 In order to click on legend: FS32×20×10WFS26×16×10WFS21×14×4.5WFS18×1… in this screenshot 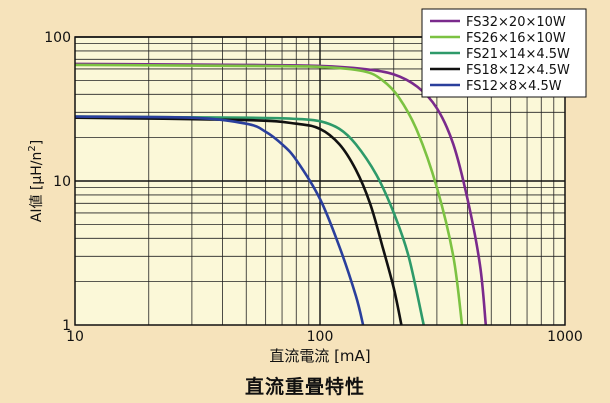, I will do `click(504, 53)`.